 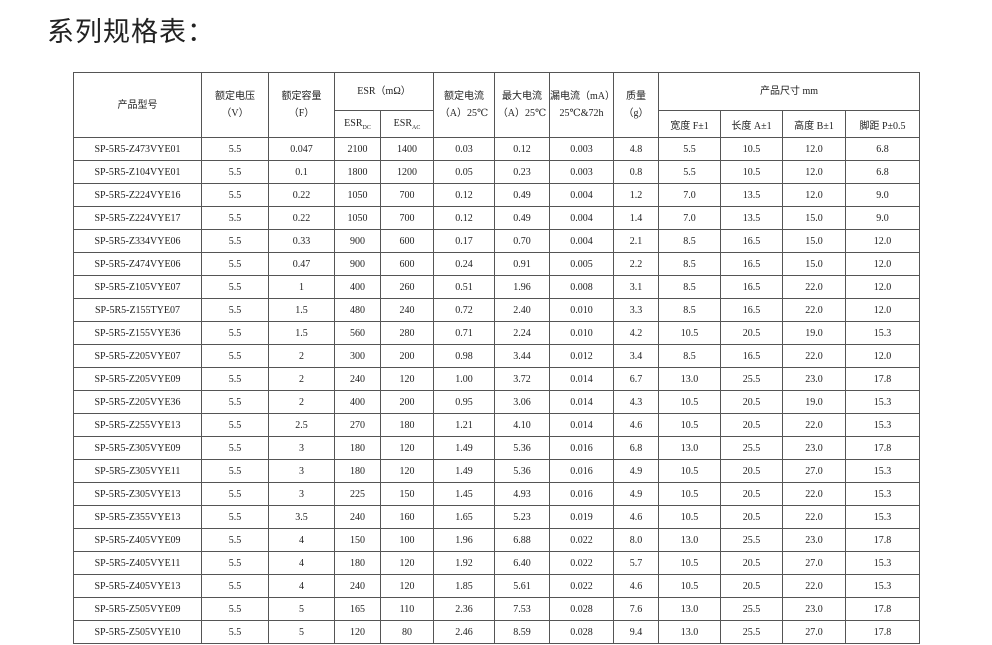 I want to click on table-cell: 200, so click(x=407, y=402).